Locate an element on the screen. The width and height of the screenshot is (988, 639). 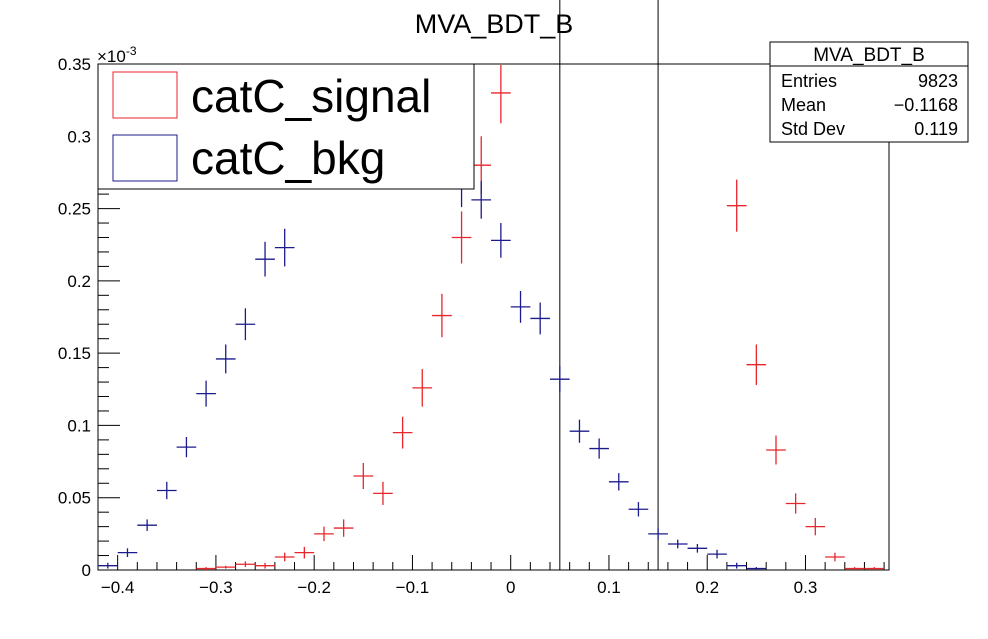
x-tick-label: 0.1 is located at coordinates (609, 587).